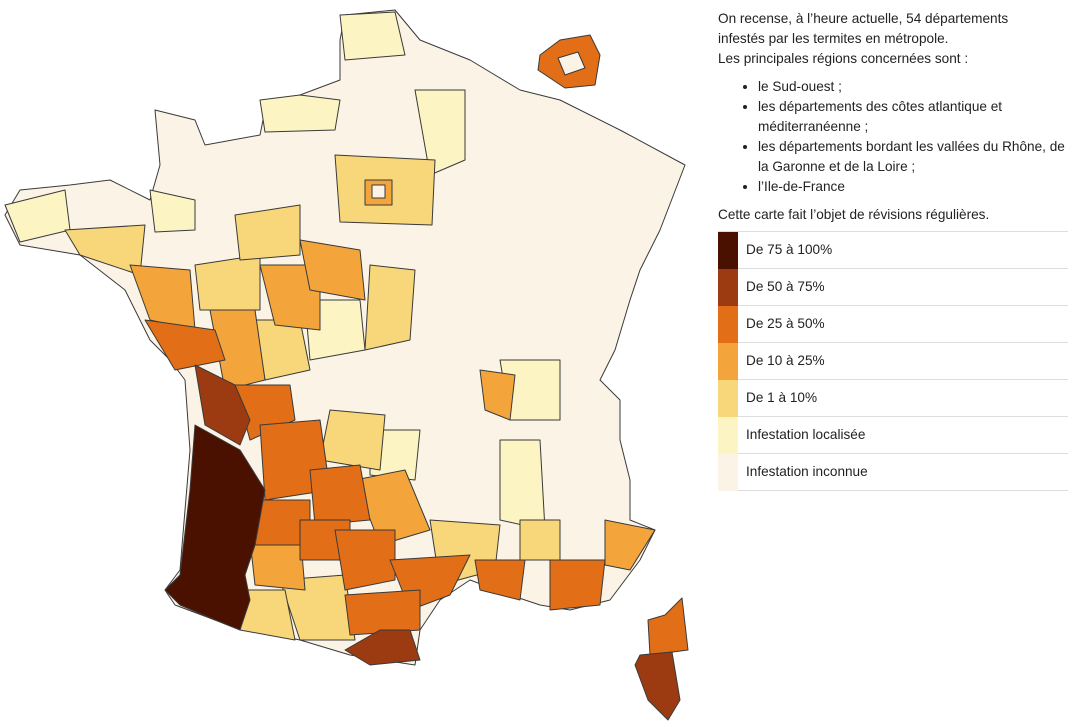 This screenshot has width=1077, height=724. I want to click on legend-label: De 25 à 50%, so click(785, 323).